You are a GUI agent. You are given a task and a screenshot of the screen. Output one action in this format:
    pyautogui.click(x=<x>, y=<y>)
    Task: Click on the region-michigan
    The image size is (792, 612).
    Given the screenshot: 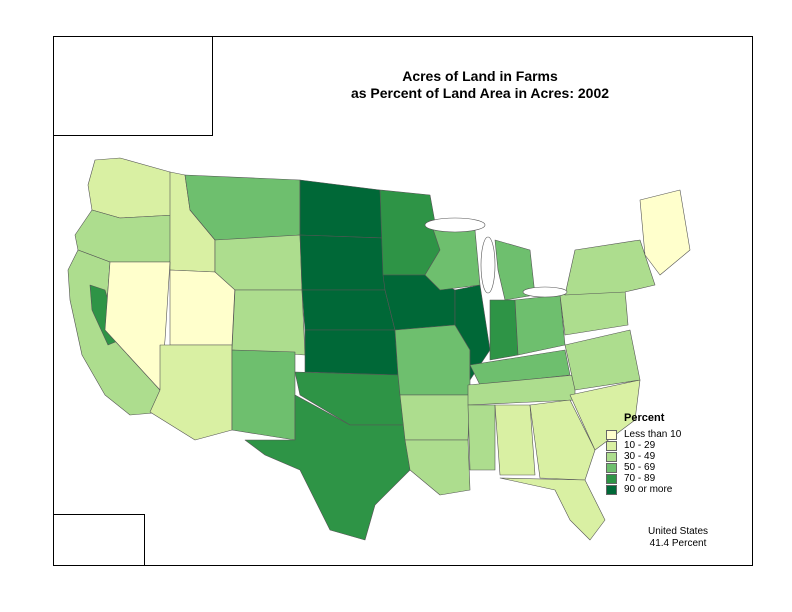 What is the action you would take?
    pyautogui.click(x=515, y=270)
    